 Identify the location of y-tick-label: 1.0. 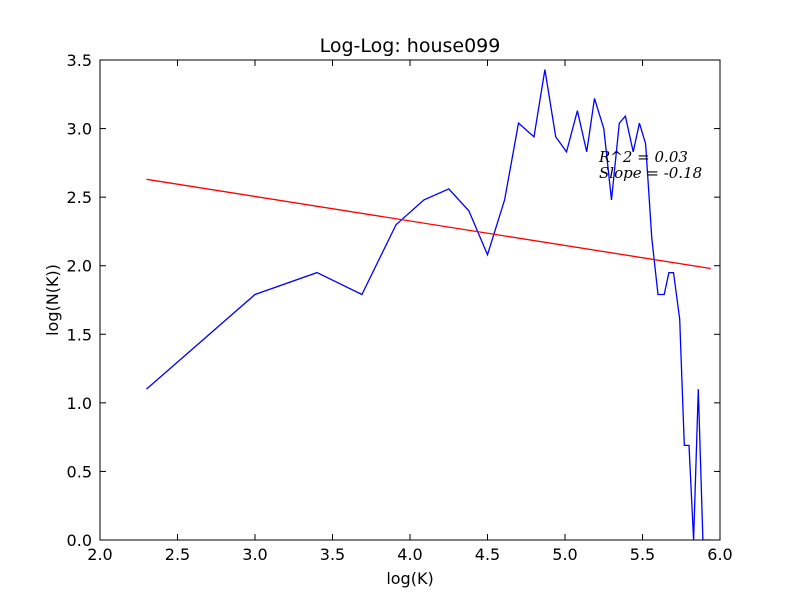
(79, 403).